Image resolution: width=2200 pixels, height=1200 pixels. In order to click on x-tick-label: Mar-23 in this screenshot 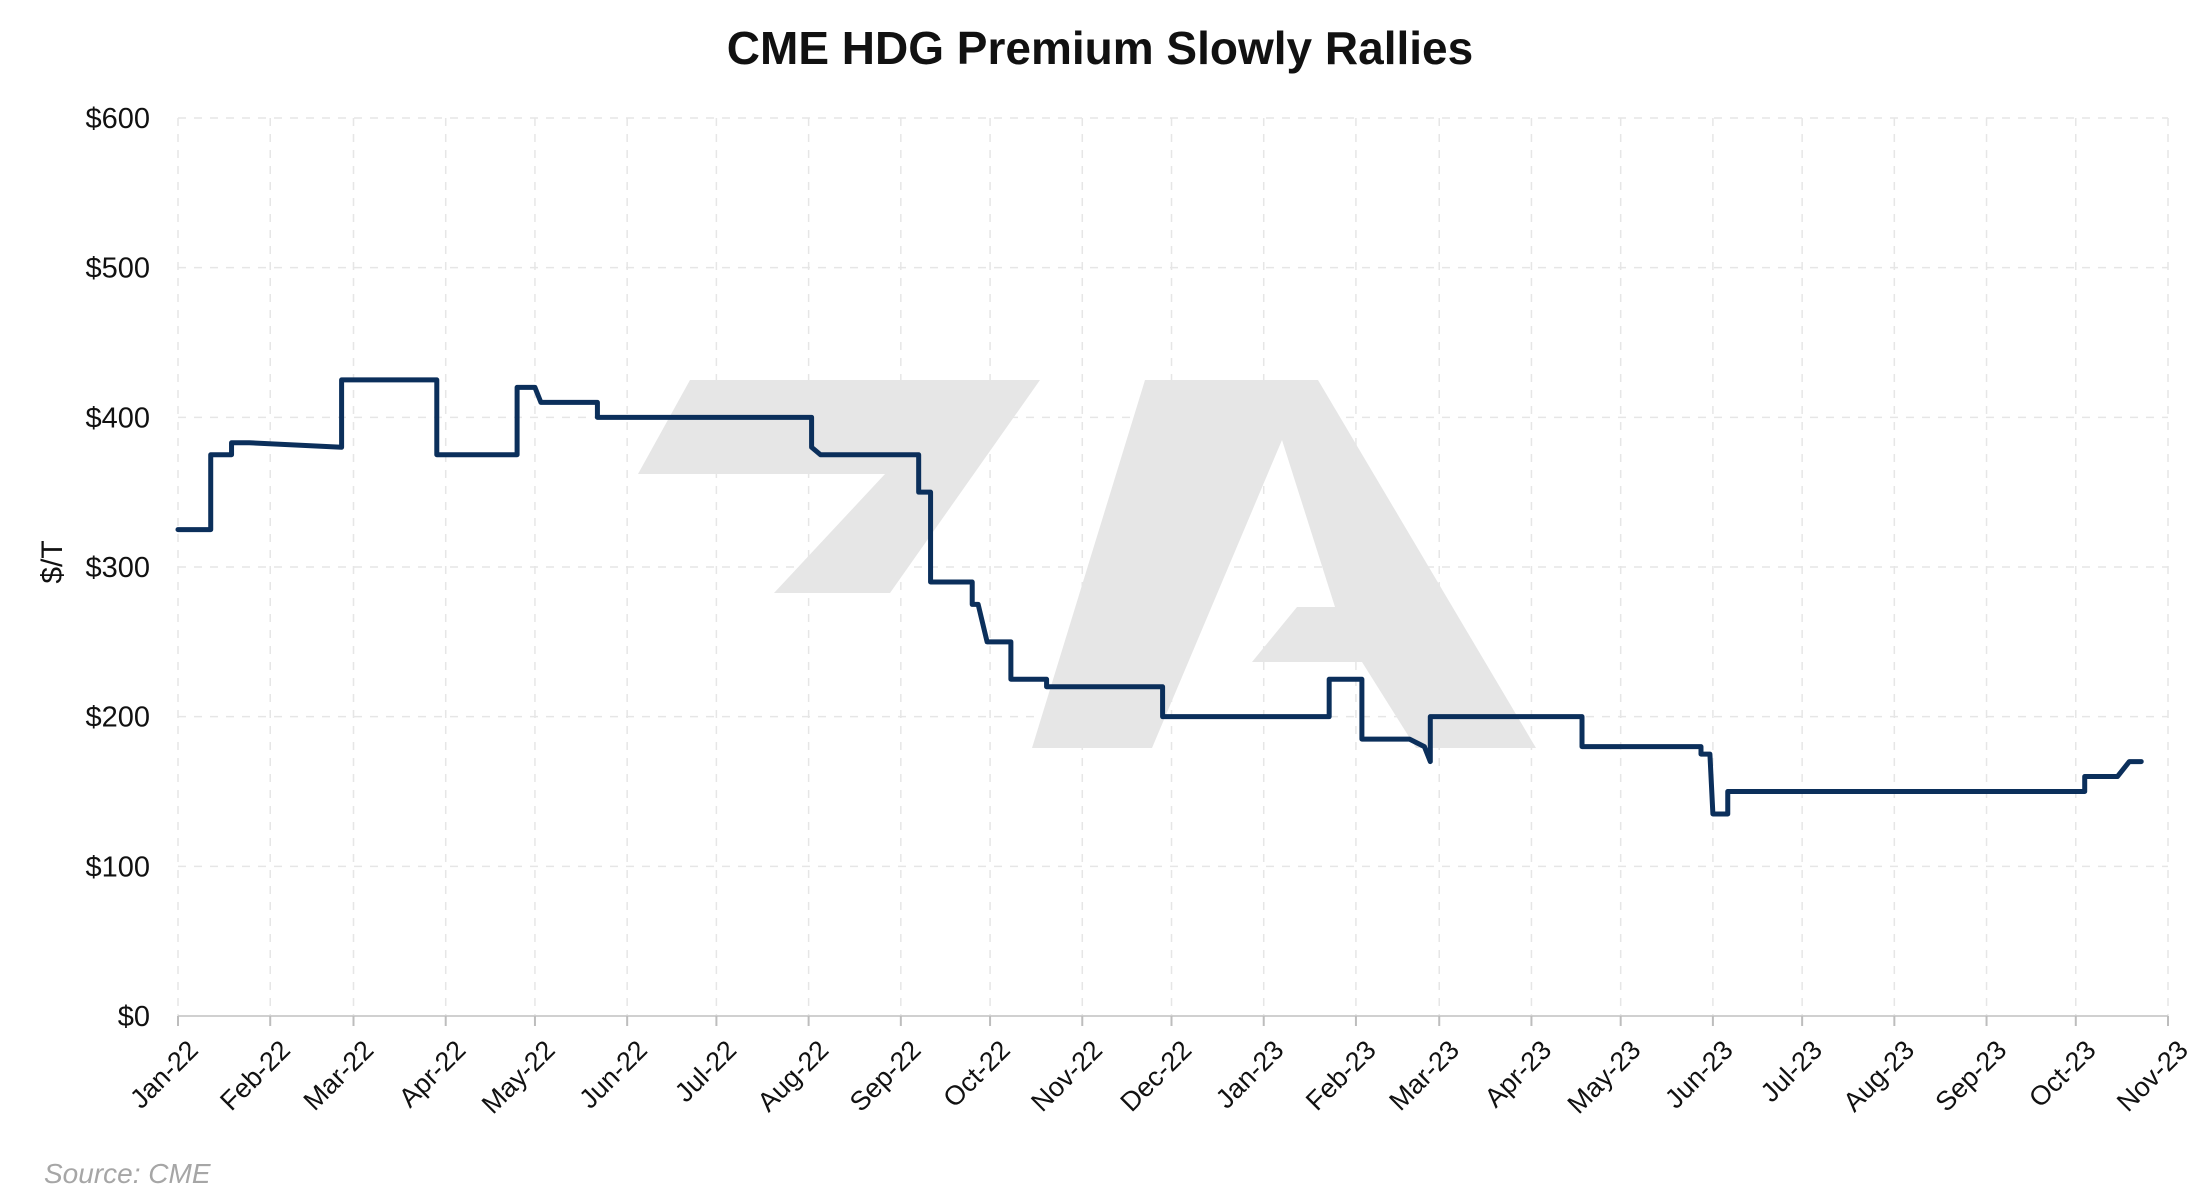, I will do `click(1424, 1076)`.